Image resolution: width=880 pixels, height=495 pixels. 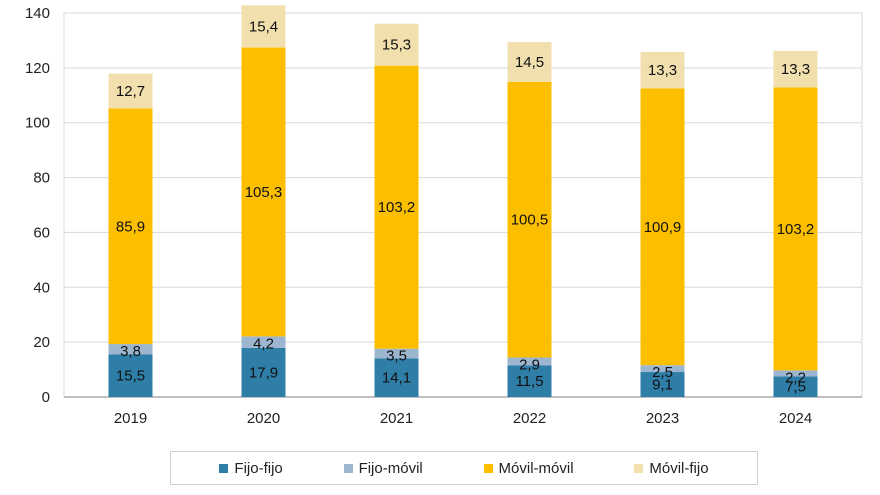 I want to click on data-label: 14,1, so click(x=396, y=378).